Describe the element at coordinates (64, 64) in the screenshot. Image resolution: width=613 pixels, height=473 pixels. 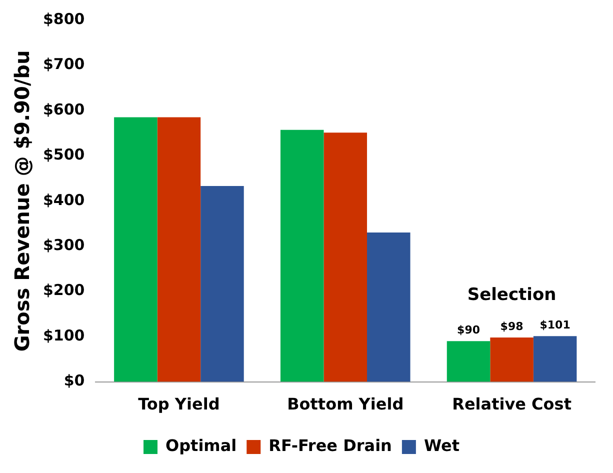
I see `y-tick-label: $700` at that location.